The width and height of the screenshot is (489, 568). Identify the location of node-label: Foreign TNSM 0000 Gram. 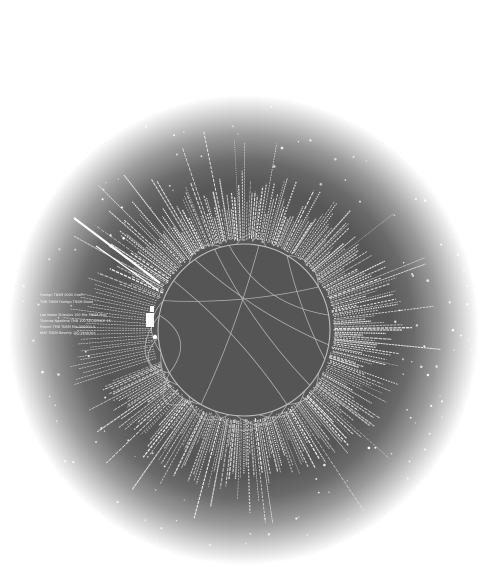
(62, 295).